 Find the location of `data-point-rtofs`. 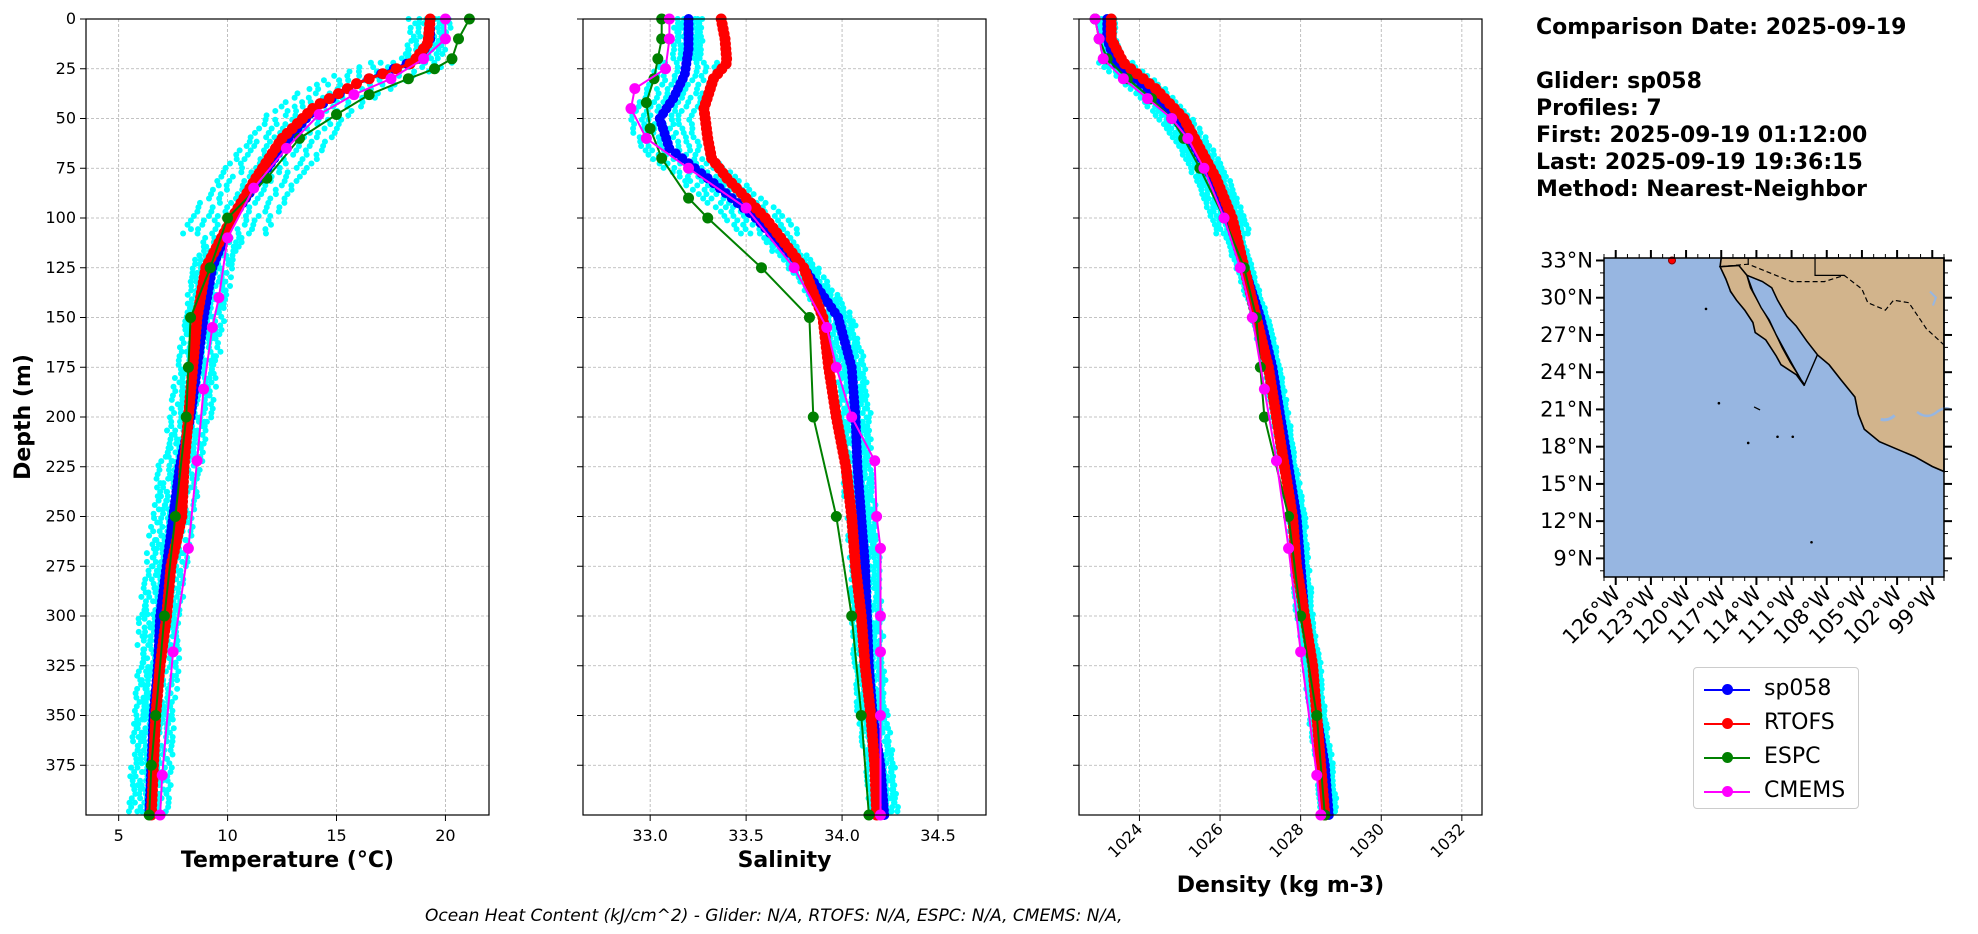

data-point-rtofs is located at coordinates (369, 79).